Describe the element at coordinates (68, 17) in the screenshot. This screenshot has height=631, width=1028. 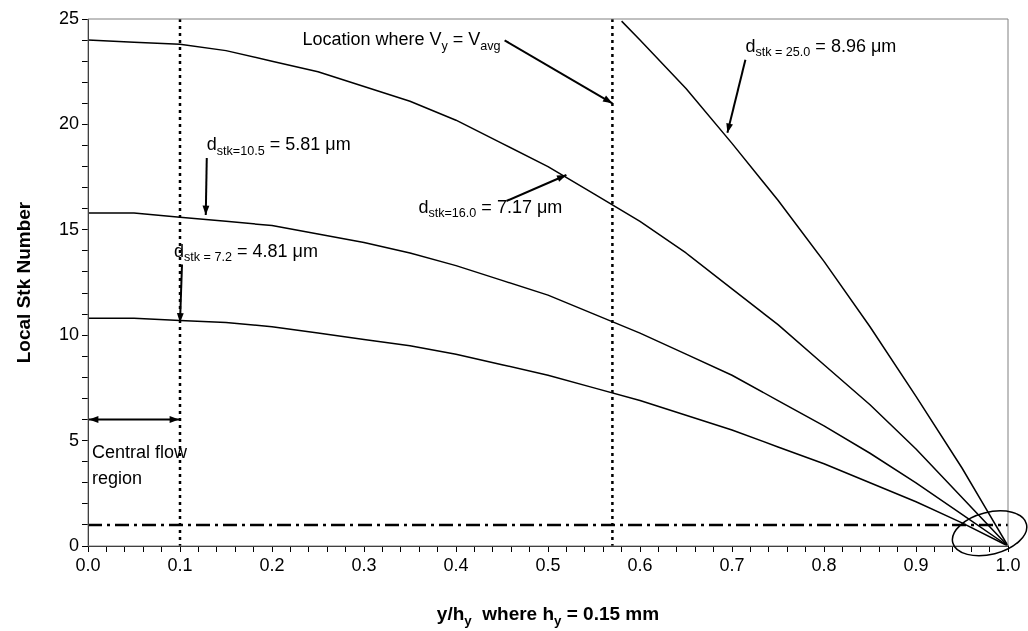
I see `y-tick-label: 25` at that location.